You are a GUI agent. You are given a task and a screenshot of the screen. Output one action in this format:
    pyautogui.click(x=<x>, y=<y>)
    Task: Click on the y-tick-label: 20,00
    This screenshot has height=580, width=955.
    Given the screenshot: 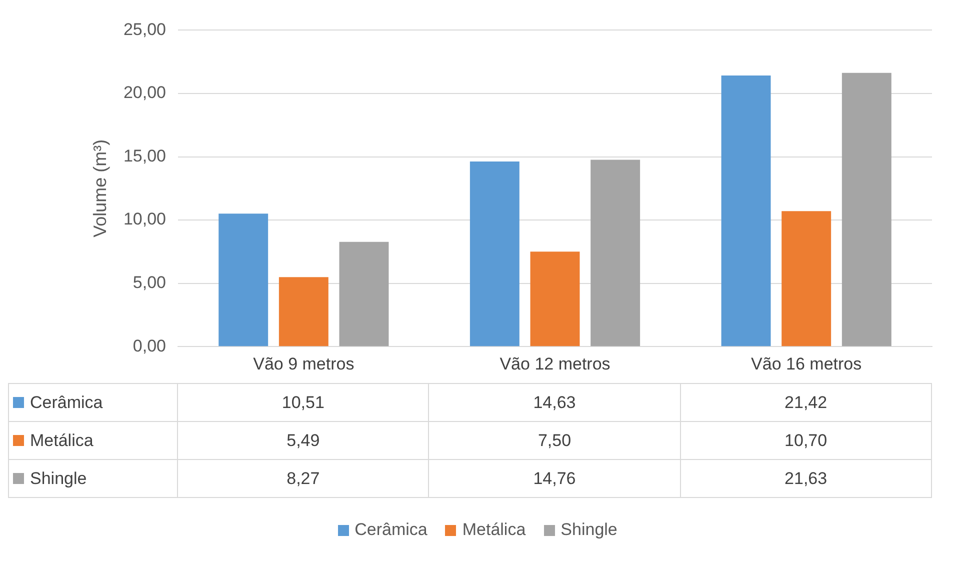 What is the action you would take?
    pyautogui.click(x=144, y=92)
    